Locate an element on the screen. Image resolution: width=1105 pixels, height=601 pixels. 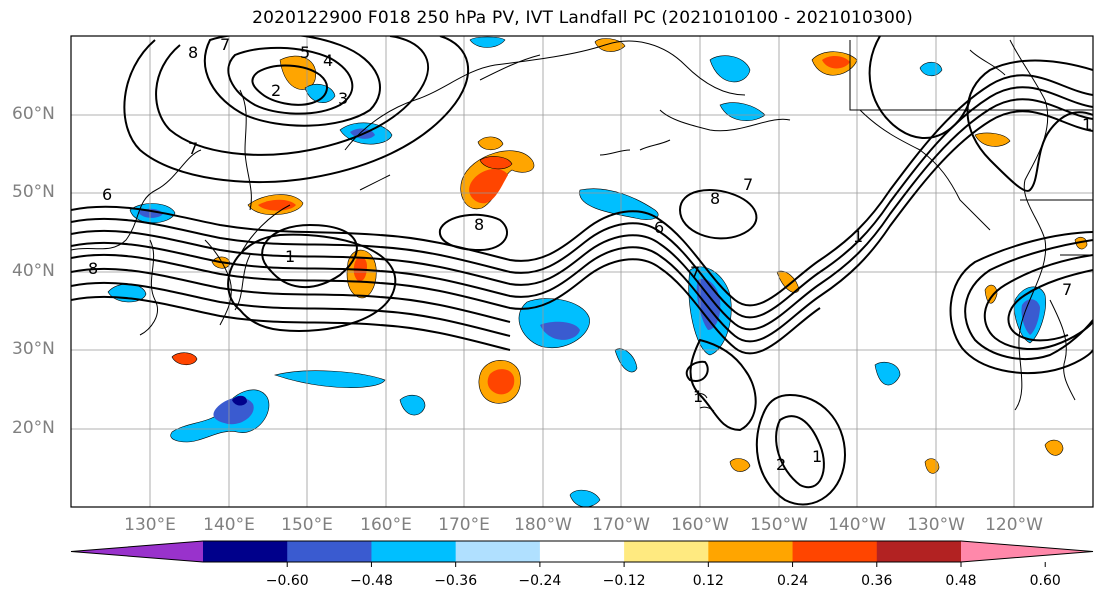
lon-label-160w: 160°W is located at coordinates (700, 525).